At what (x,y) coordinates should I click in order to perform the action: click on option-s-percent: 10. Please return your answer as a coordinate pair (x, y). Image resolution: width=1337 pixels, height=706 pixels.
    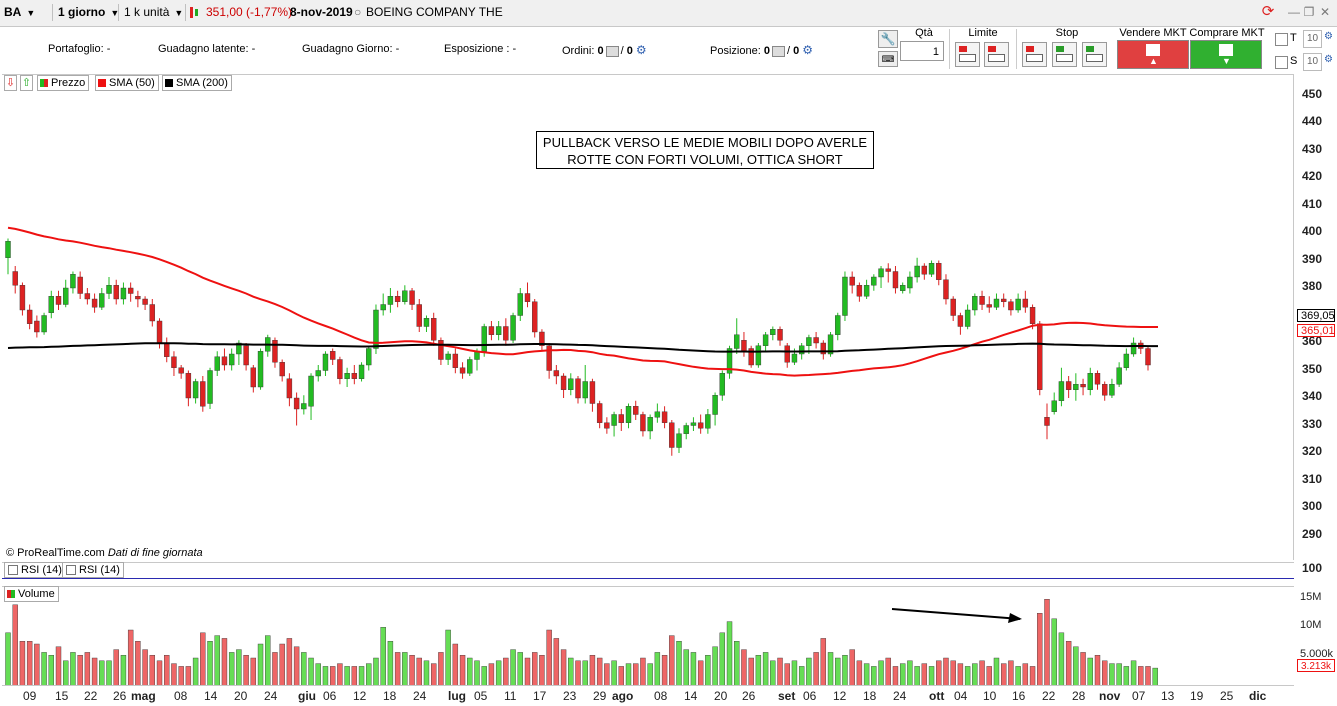
    Looking at the image, I should click on (1312, 62).